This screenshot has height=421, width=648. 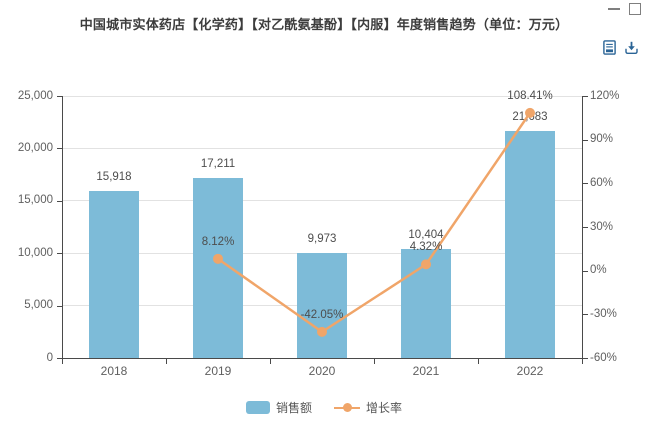 I want to click on legend-item-sales: 销售额, so click(x=278, y=407).